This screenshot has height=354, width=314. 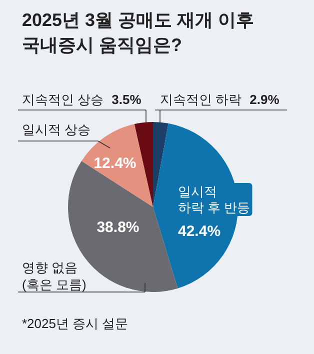 What do you see at coordinates (75, 323) in the screenshot?
I see `text: *2025년 증시 설문` at bounding box center [75, 323].